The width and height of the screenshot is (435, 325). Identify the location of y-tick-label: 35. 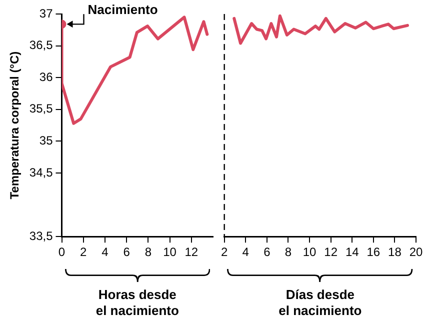
(46, 141).